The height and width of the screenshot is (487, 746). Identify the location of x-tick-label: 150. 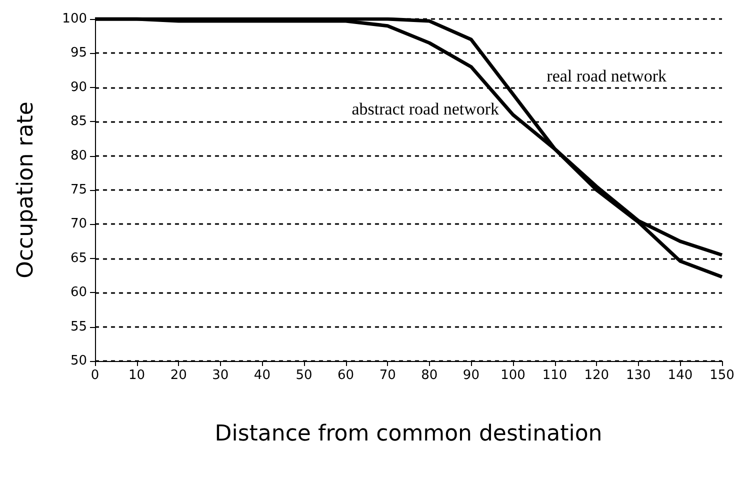
(722, 375).